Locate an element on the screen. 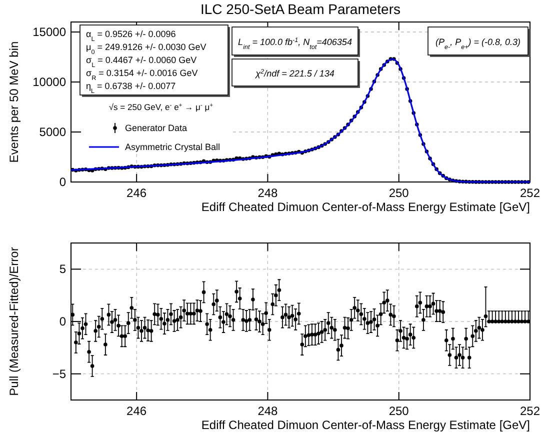  annotation: χ$^{2}$/ndf = 221.5 / 134 is located at coordinates (294, 73).